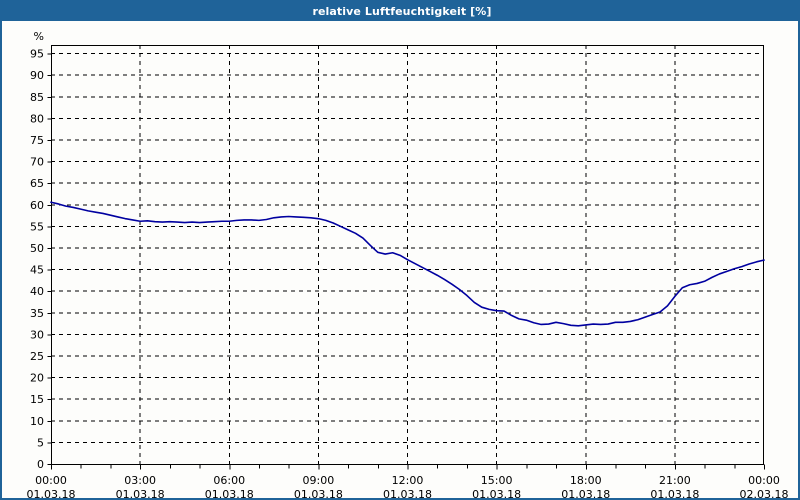 This screenshot has height=500, width=800. I want to click on x-tick-time-label: 09:00, so click(319, 480).